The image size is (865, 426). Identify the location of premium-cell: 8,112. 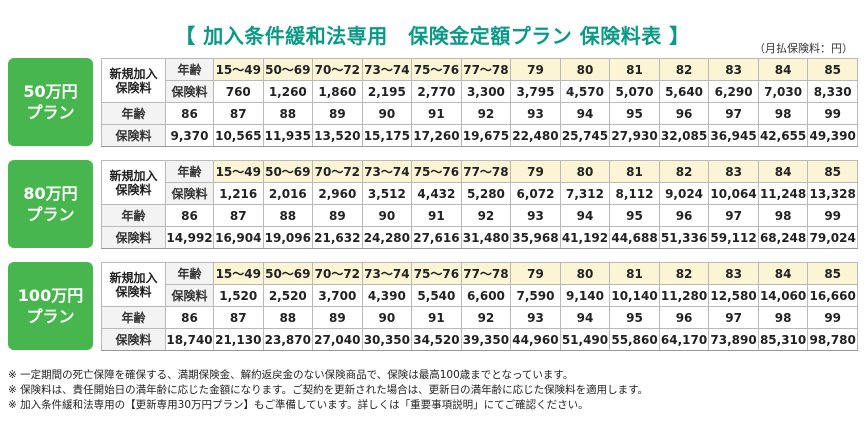
(634, 193).